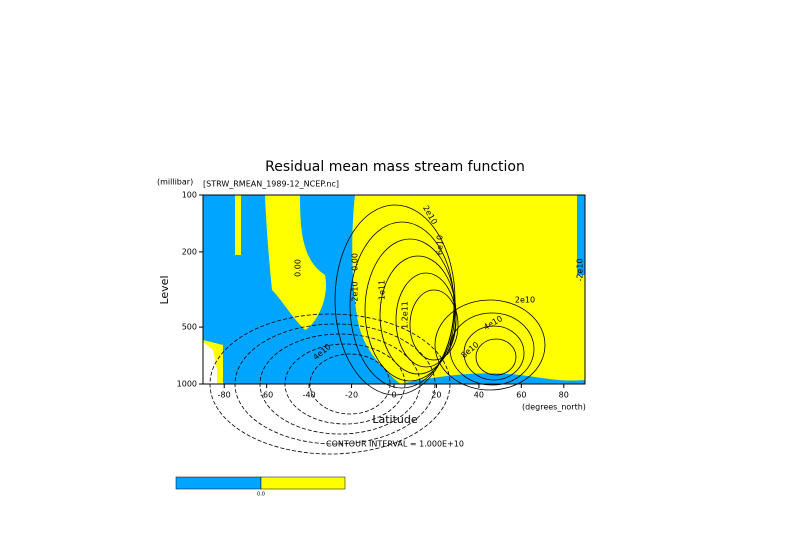  I want to click on positive-tongue, so click(295, 262).